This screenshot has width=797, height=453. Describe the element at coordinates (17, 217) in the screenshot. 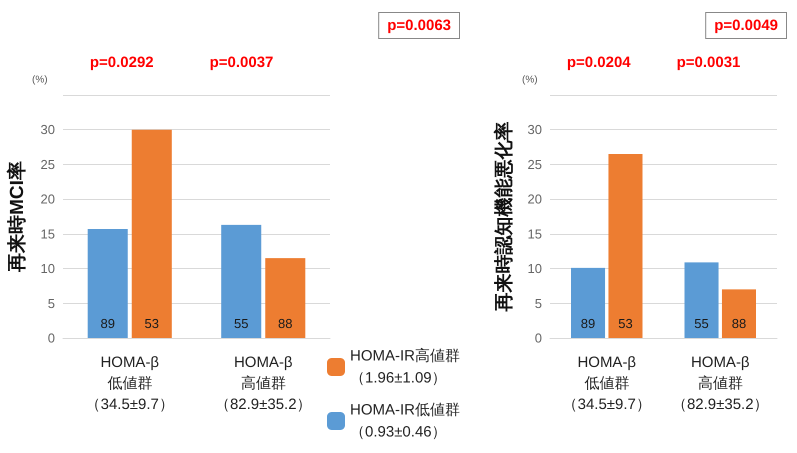

I see `y-axis-title: 再来時MCI率` at that location.